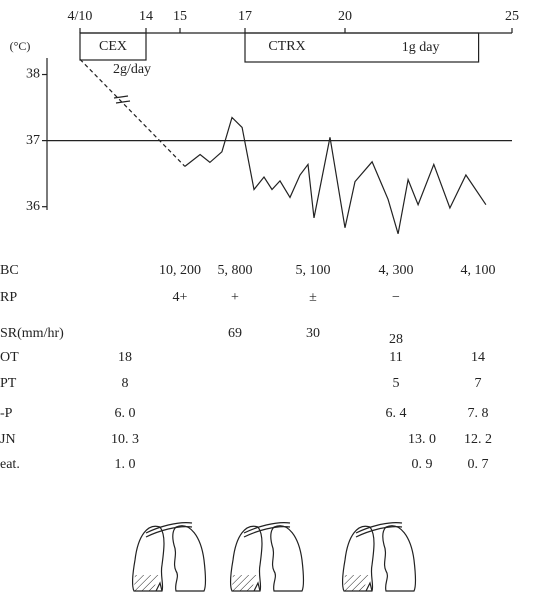 The height and width of the screenshot is (606, 535). I want to click on lab-value: 4, 300, so click(396, 270).